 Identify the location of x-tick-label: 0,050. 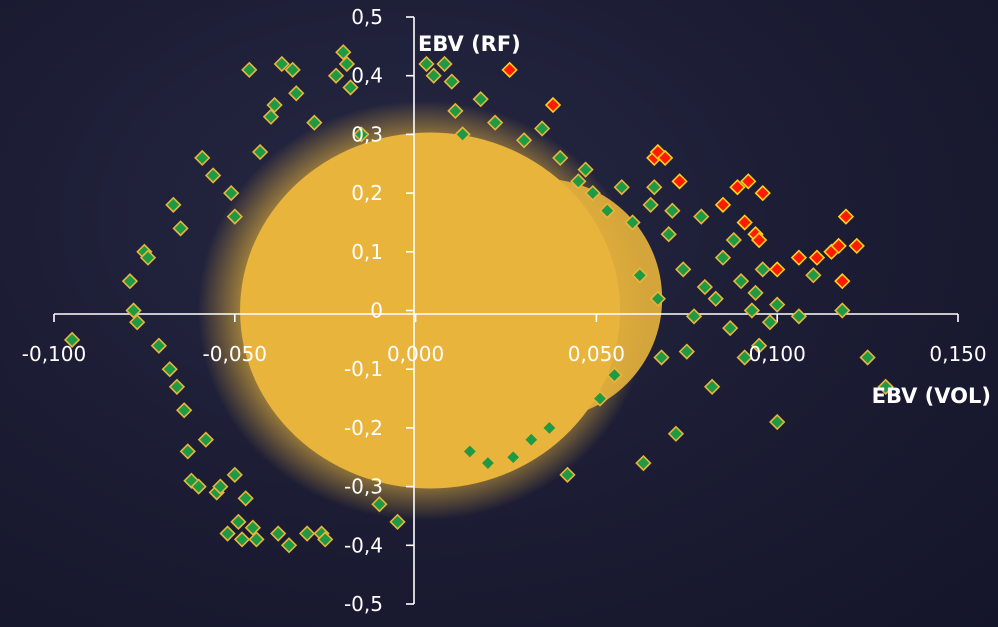
(596, 354).